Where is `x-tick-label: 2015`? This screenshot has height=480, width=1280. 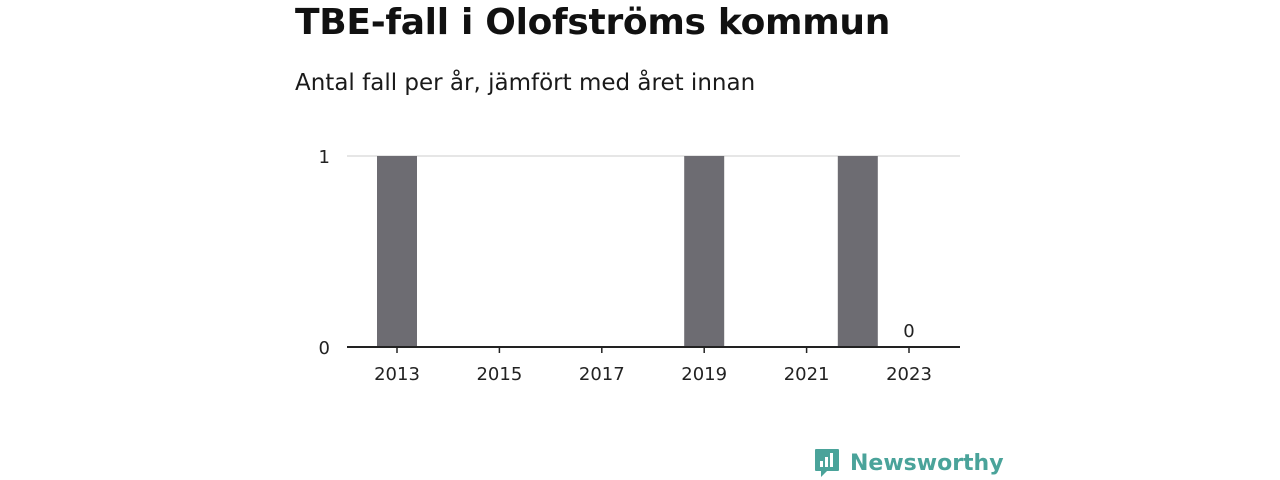
x-tick-label: 2015 is located at coordinates (499, 374).